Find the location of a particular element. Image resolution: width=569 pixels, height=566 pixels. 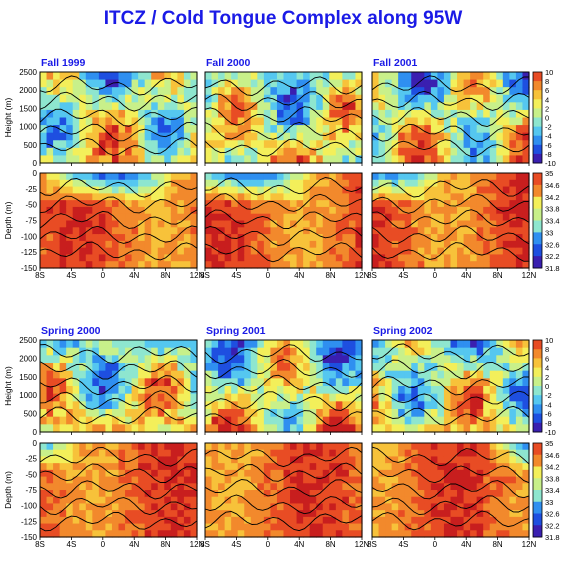

colorbar-tick: 0 is located at coordinates (547, 386).